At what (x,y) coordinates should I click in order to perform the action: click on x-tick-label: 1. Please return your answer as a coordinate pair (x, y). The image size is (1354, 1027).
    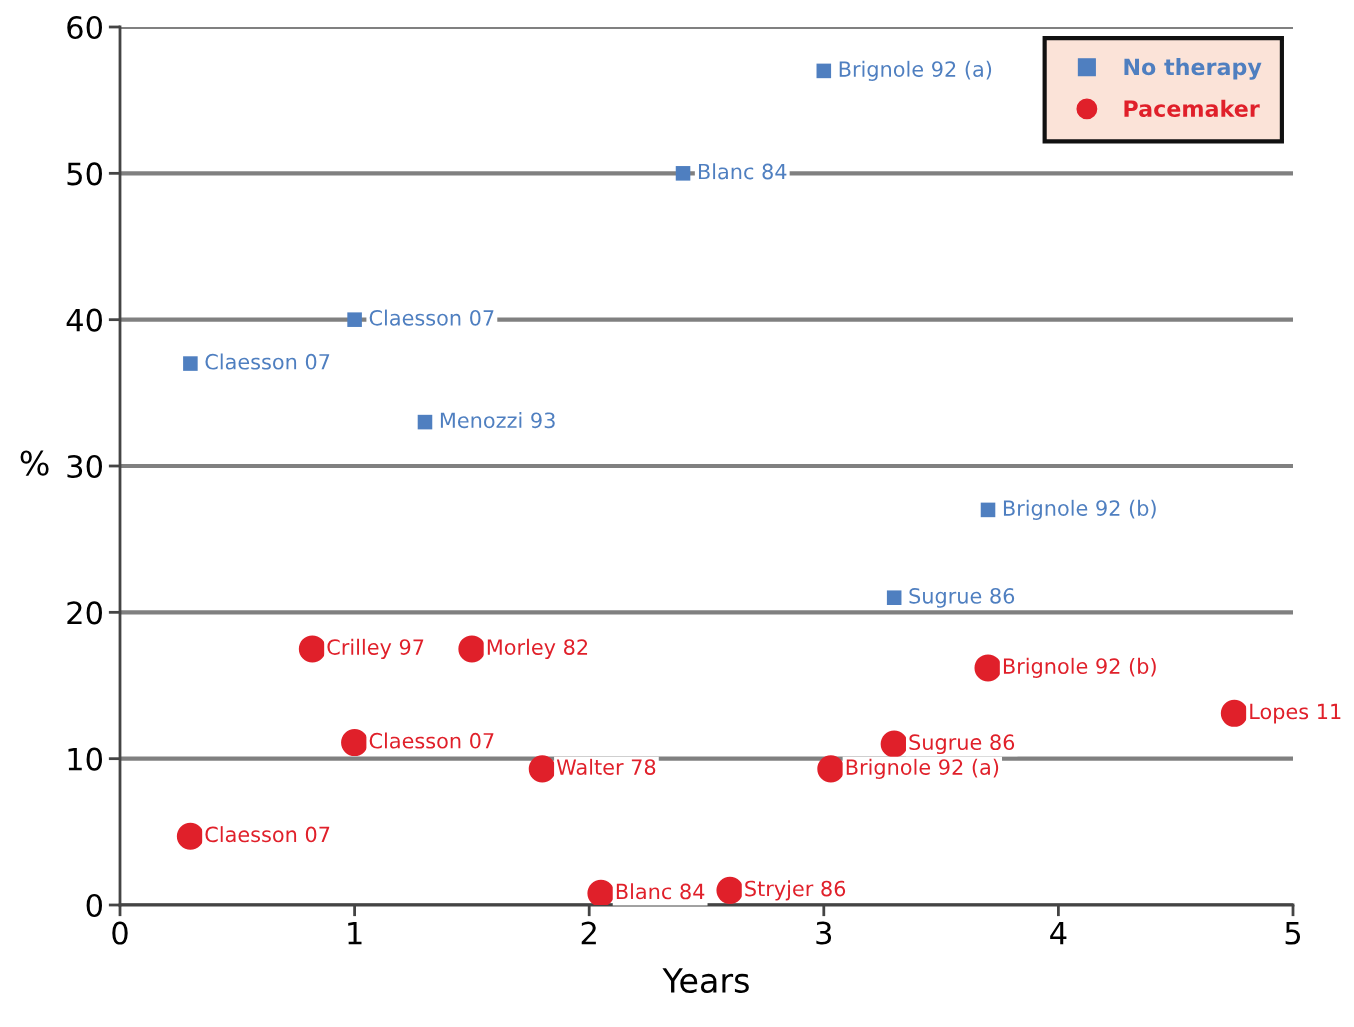
    Looking at the image, I should click on (355, 933).